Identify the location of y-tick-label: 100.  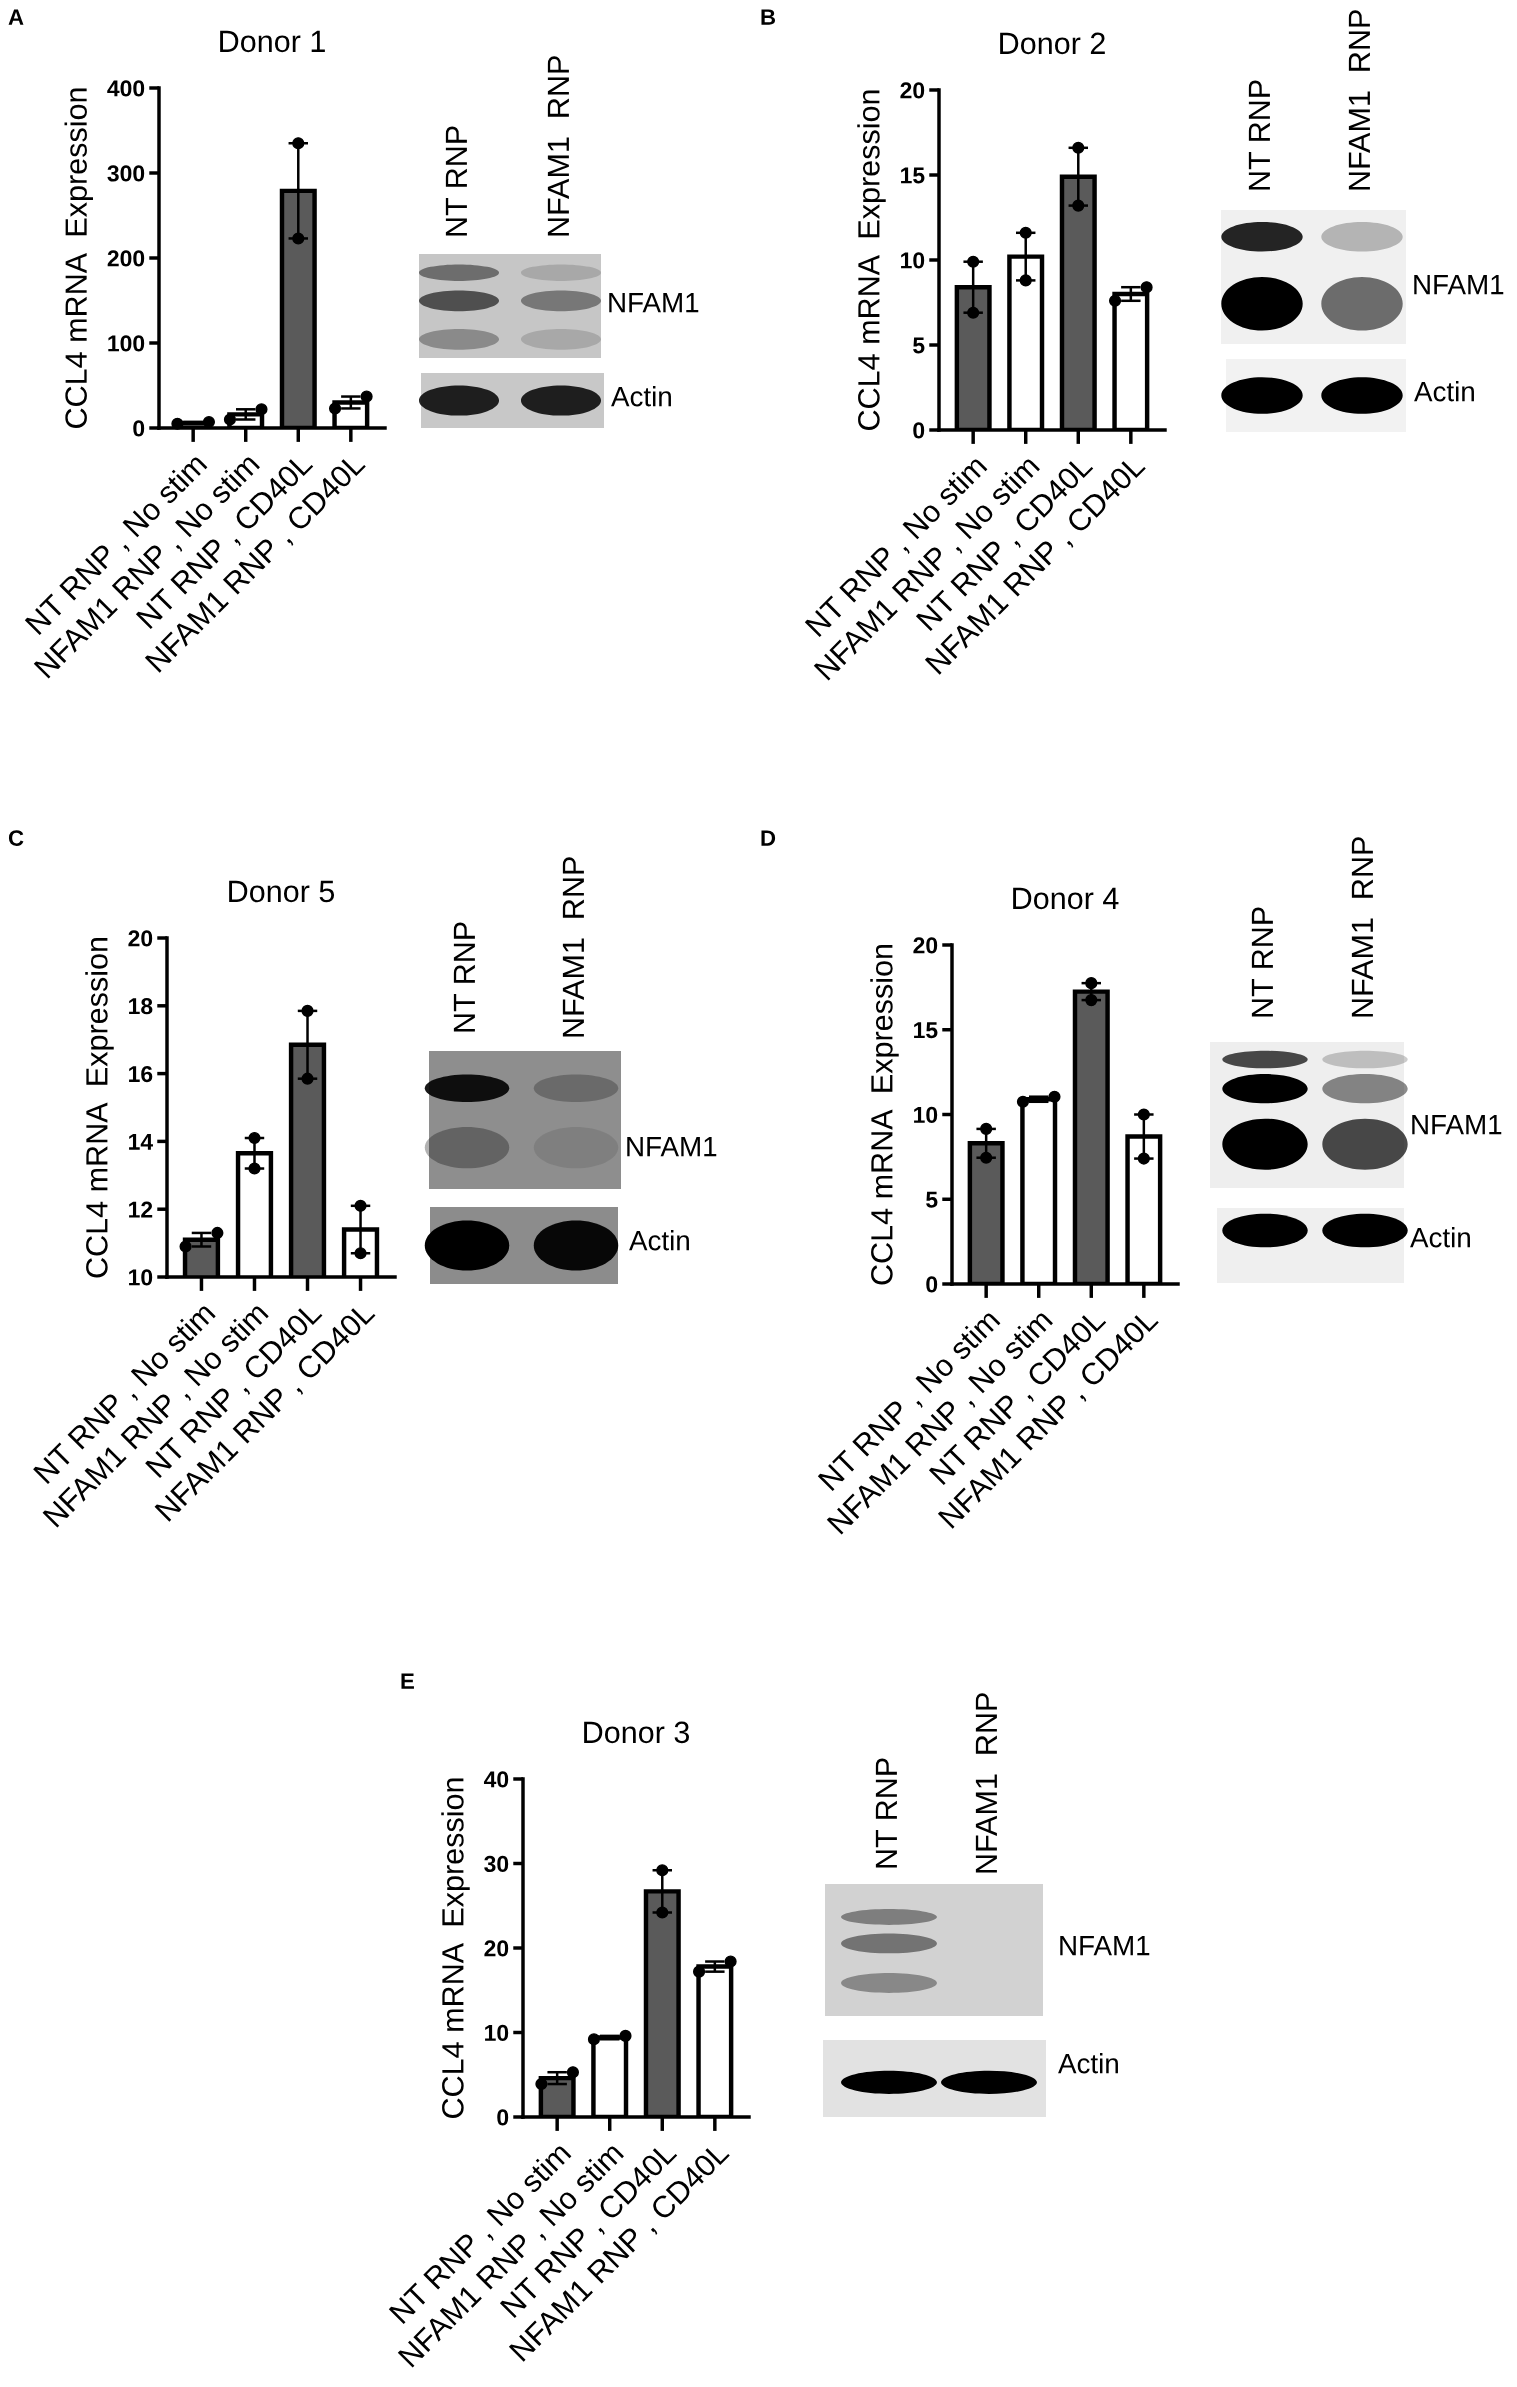
(126, 343).